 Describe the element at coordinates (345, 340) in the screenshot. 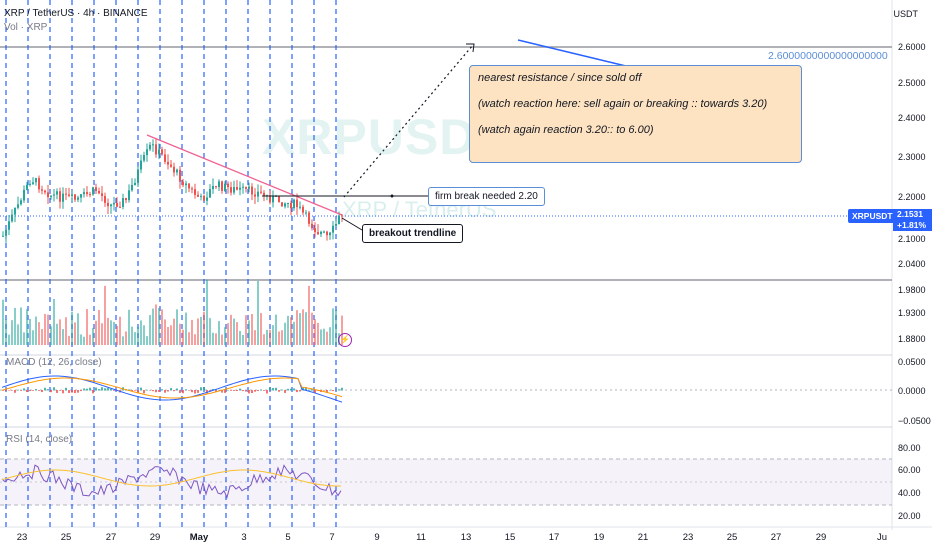

I see `lightning-icon: ⚡` at that location.